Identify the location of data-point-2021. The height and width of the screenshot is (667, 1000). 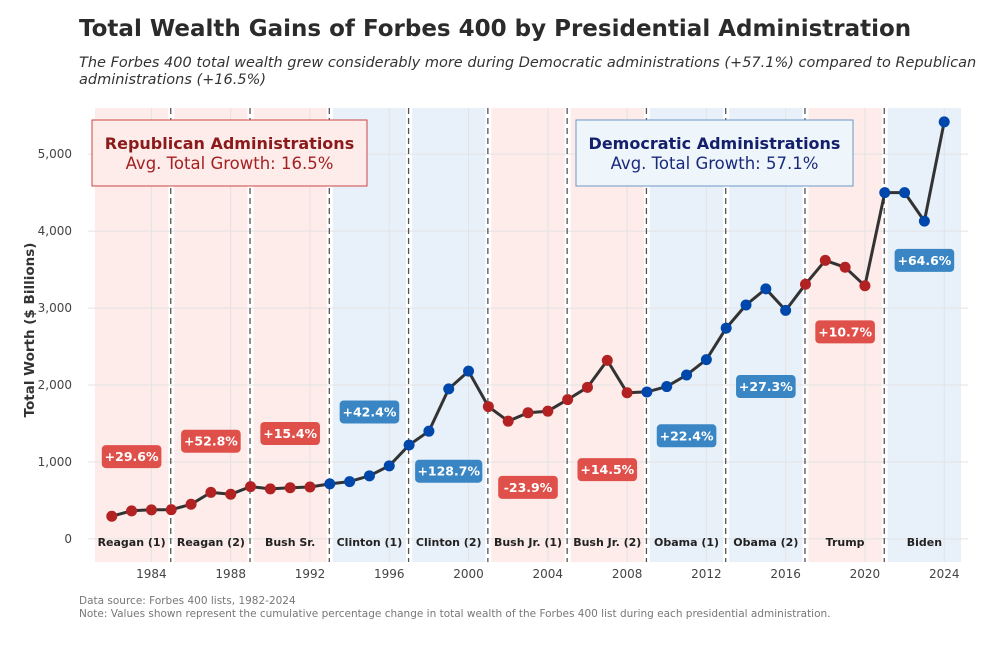
(885, 193).